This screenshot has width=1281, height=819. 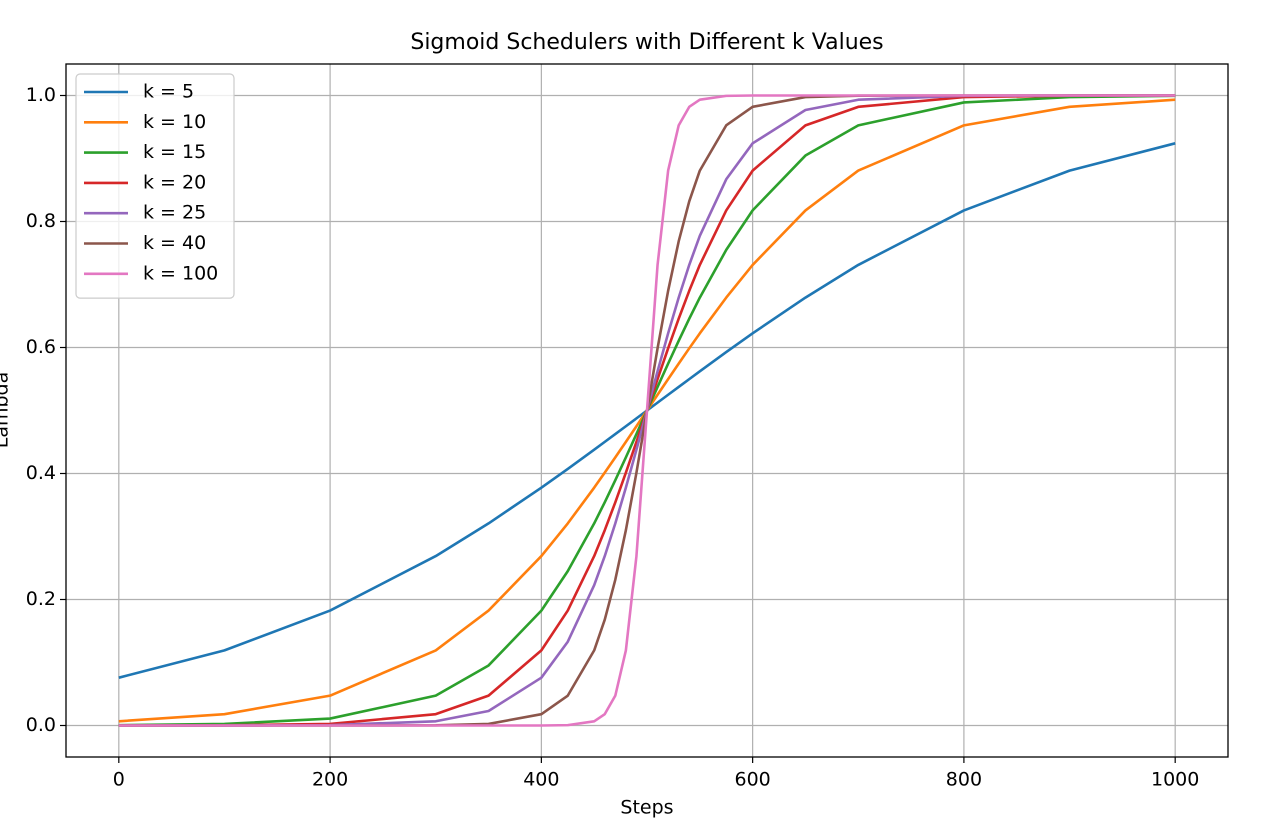 I want to click on y-tick-label: 0.6, so click(x=41, y=347).